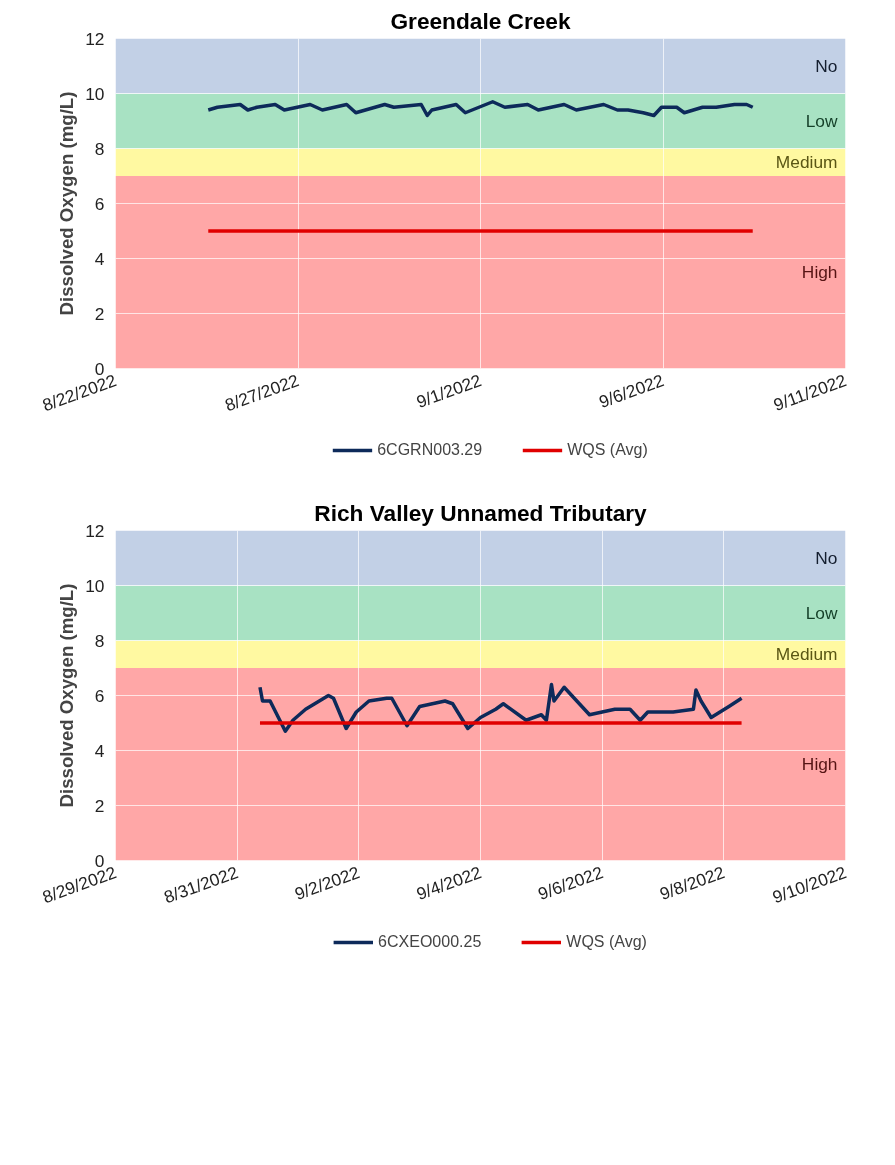 The height and width of the screenshot is (1165, 895). I want to click on legend-label: 6CGRN003.29, so click(430, 449).